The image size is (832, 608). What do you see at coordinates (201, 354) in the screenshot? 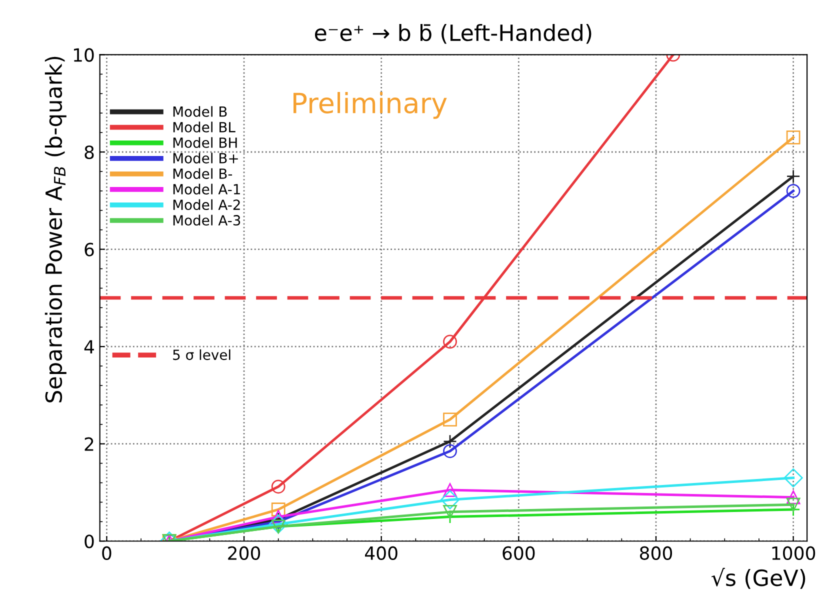
I see `legend-label: 5 σ level` at bounding box center [201, 354].